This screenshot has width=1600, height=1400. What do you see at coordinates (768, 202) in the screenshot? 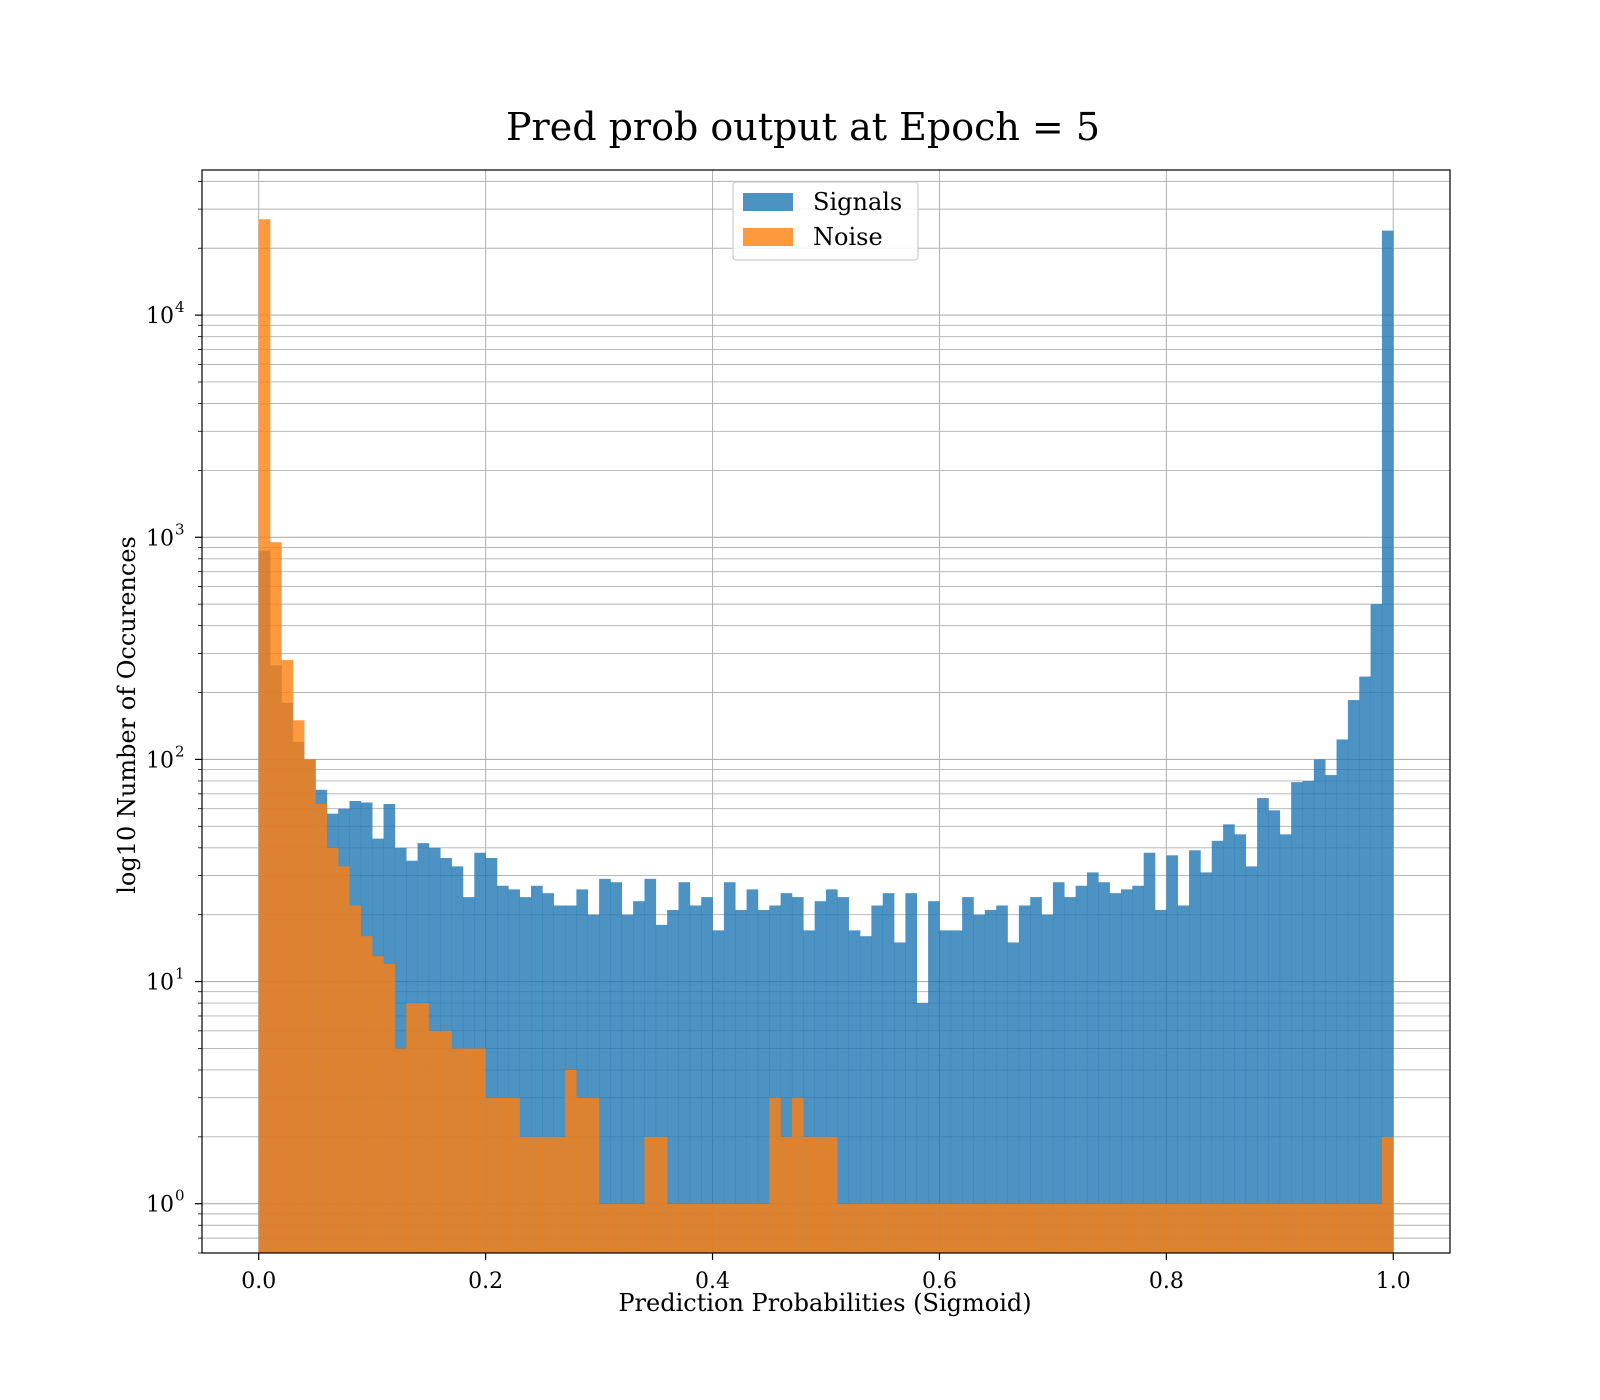
I see `legend-swatch-signals` at bounding box center [768, 202].